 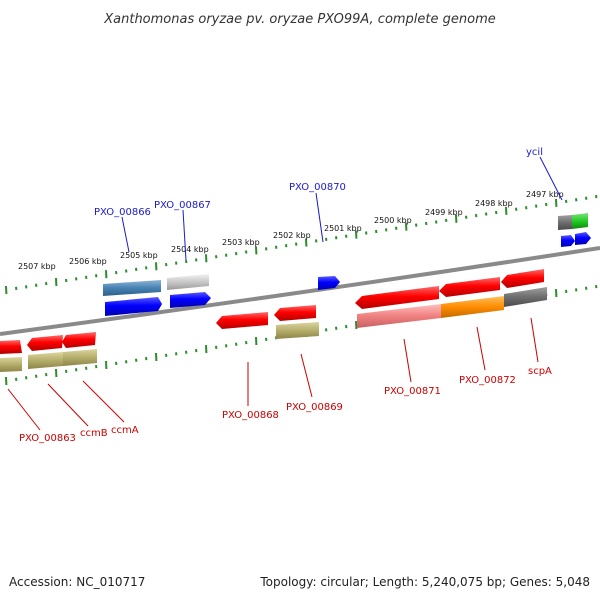 What do you see at coordinates (122, 212) in the screenshot?
I see `gene-label-pxo-00866: PXO_00866` at bounding box center [122, 212].